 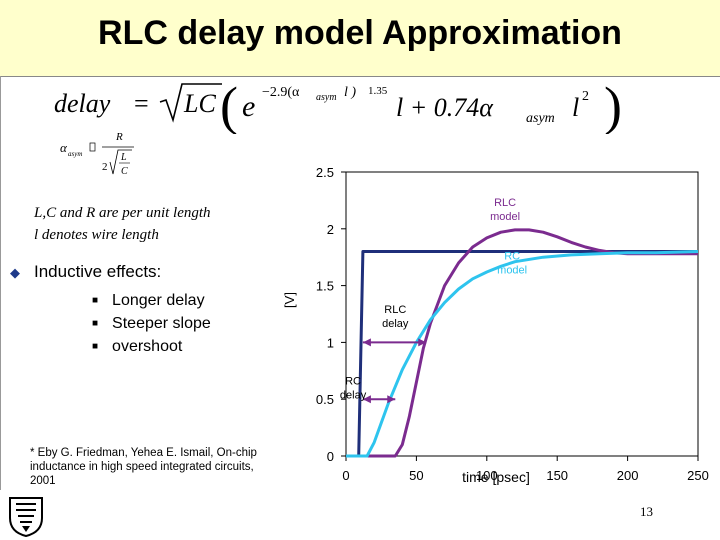 What do you see at coordinates (161, 323) in the screenshot?
I see `subbullet-text: Steeper slope` at bounding box center [161, 323].